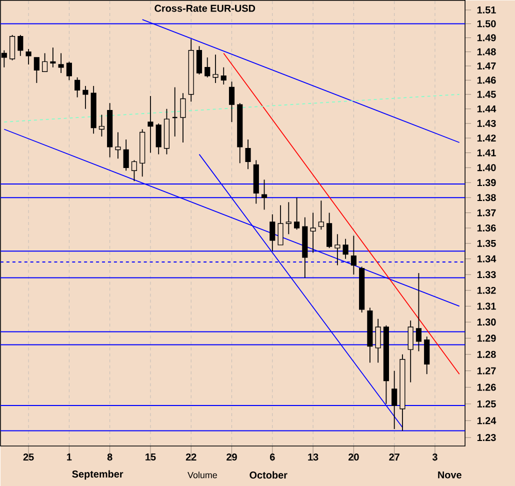 This screenshot has height=486, width=515. Describe the element at coordinates (486, 258) in the screenshot. I see `y-tick-label: 1.34` at that location.